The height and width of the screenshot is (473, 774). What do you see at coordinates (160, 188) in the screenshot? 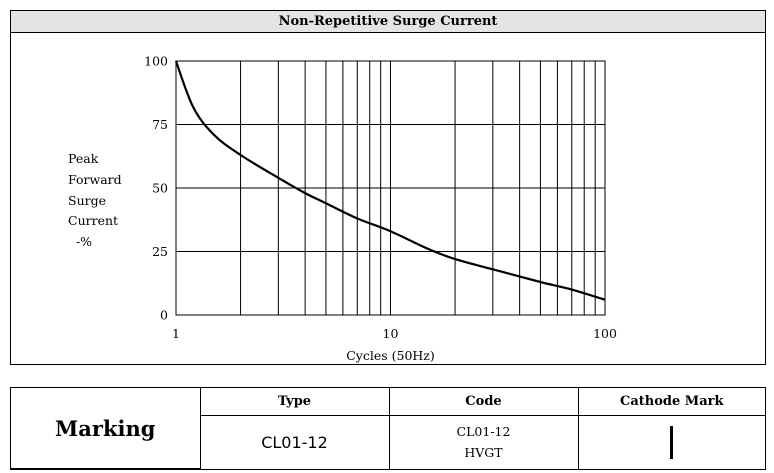
I see `y-tick-label: 50` at bounding box center [160, 188].